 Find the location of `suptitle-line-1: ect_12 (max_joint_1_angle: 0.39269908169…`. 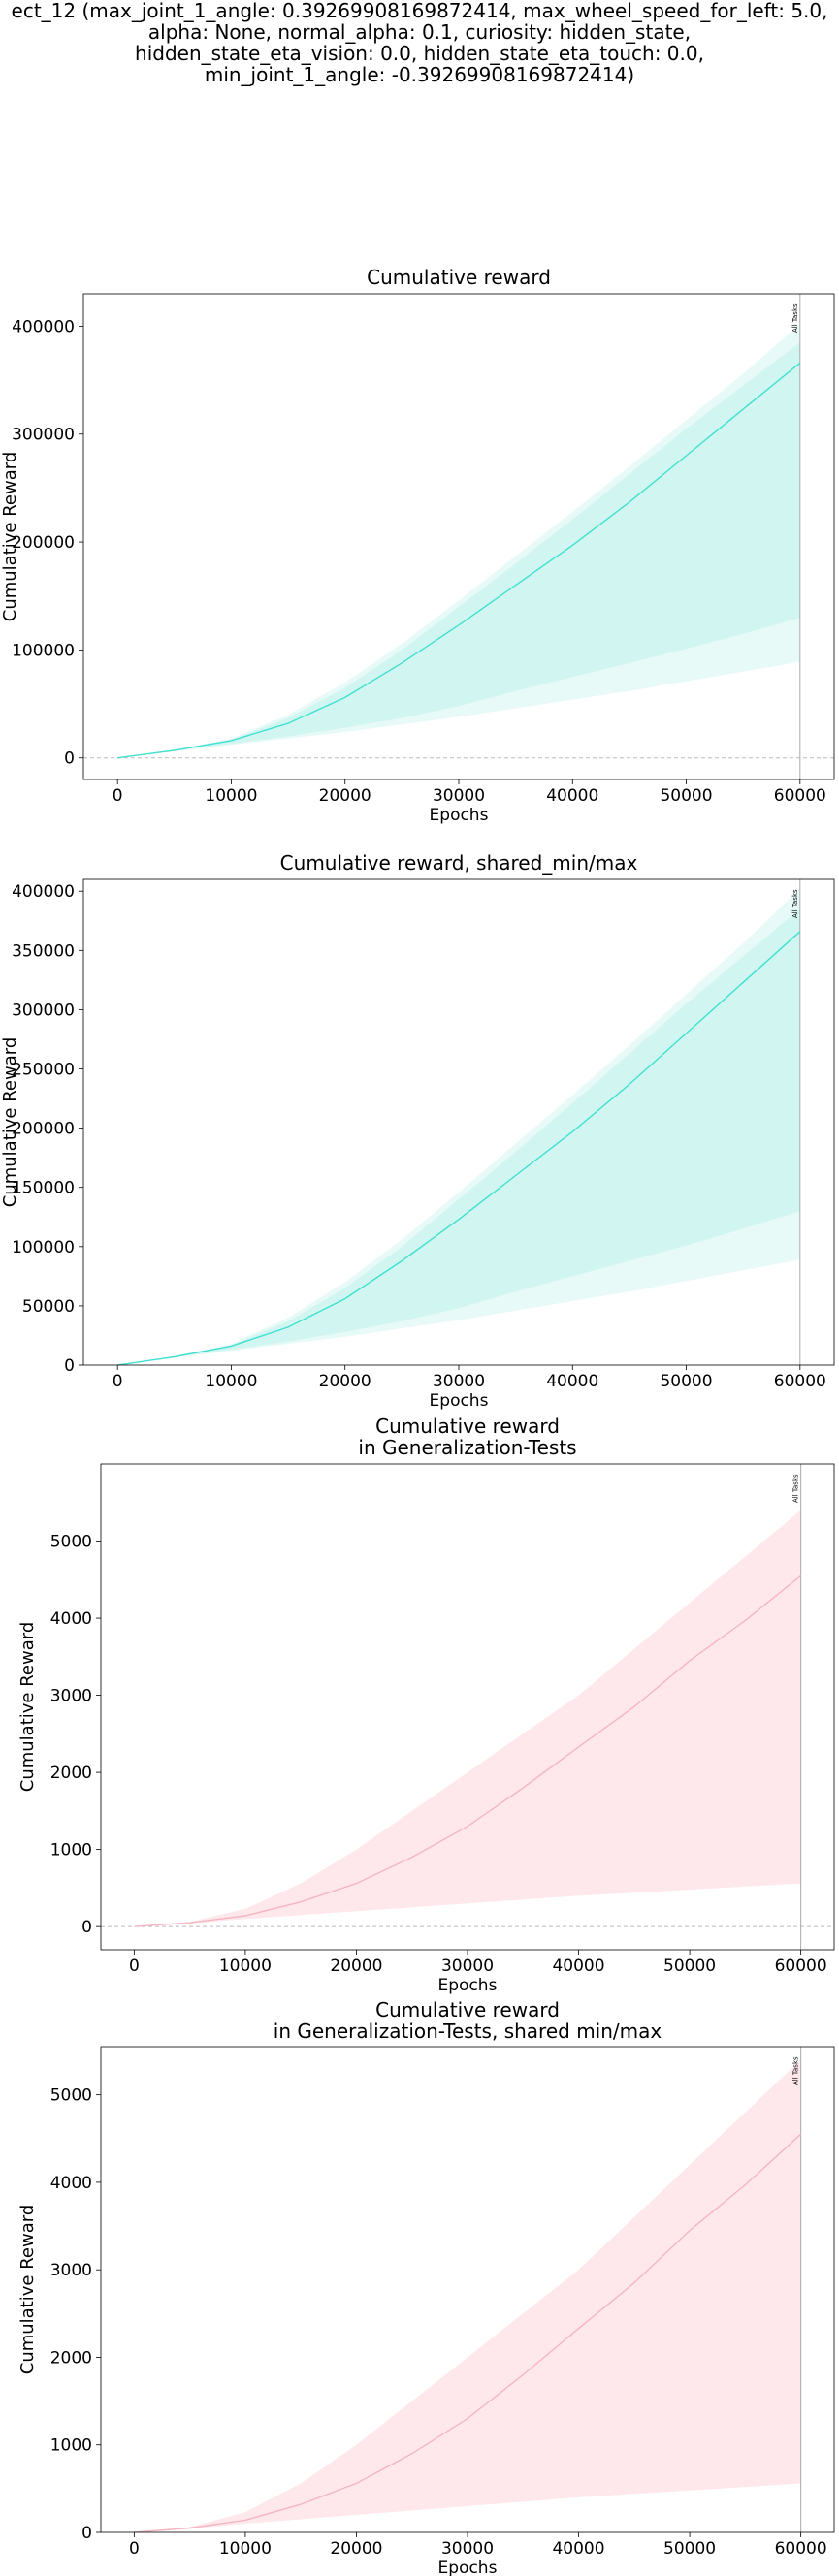

suptitle-line-1: ect_12 (max_joint_1_angle: 0.39269908169… is located at coordinates (419, 11).